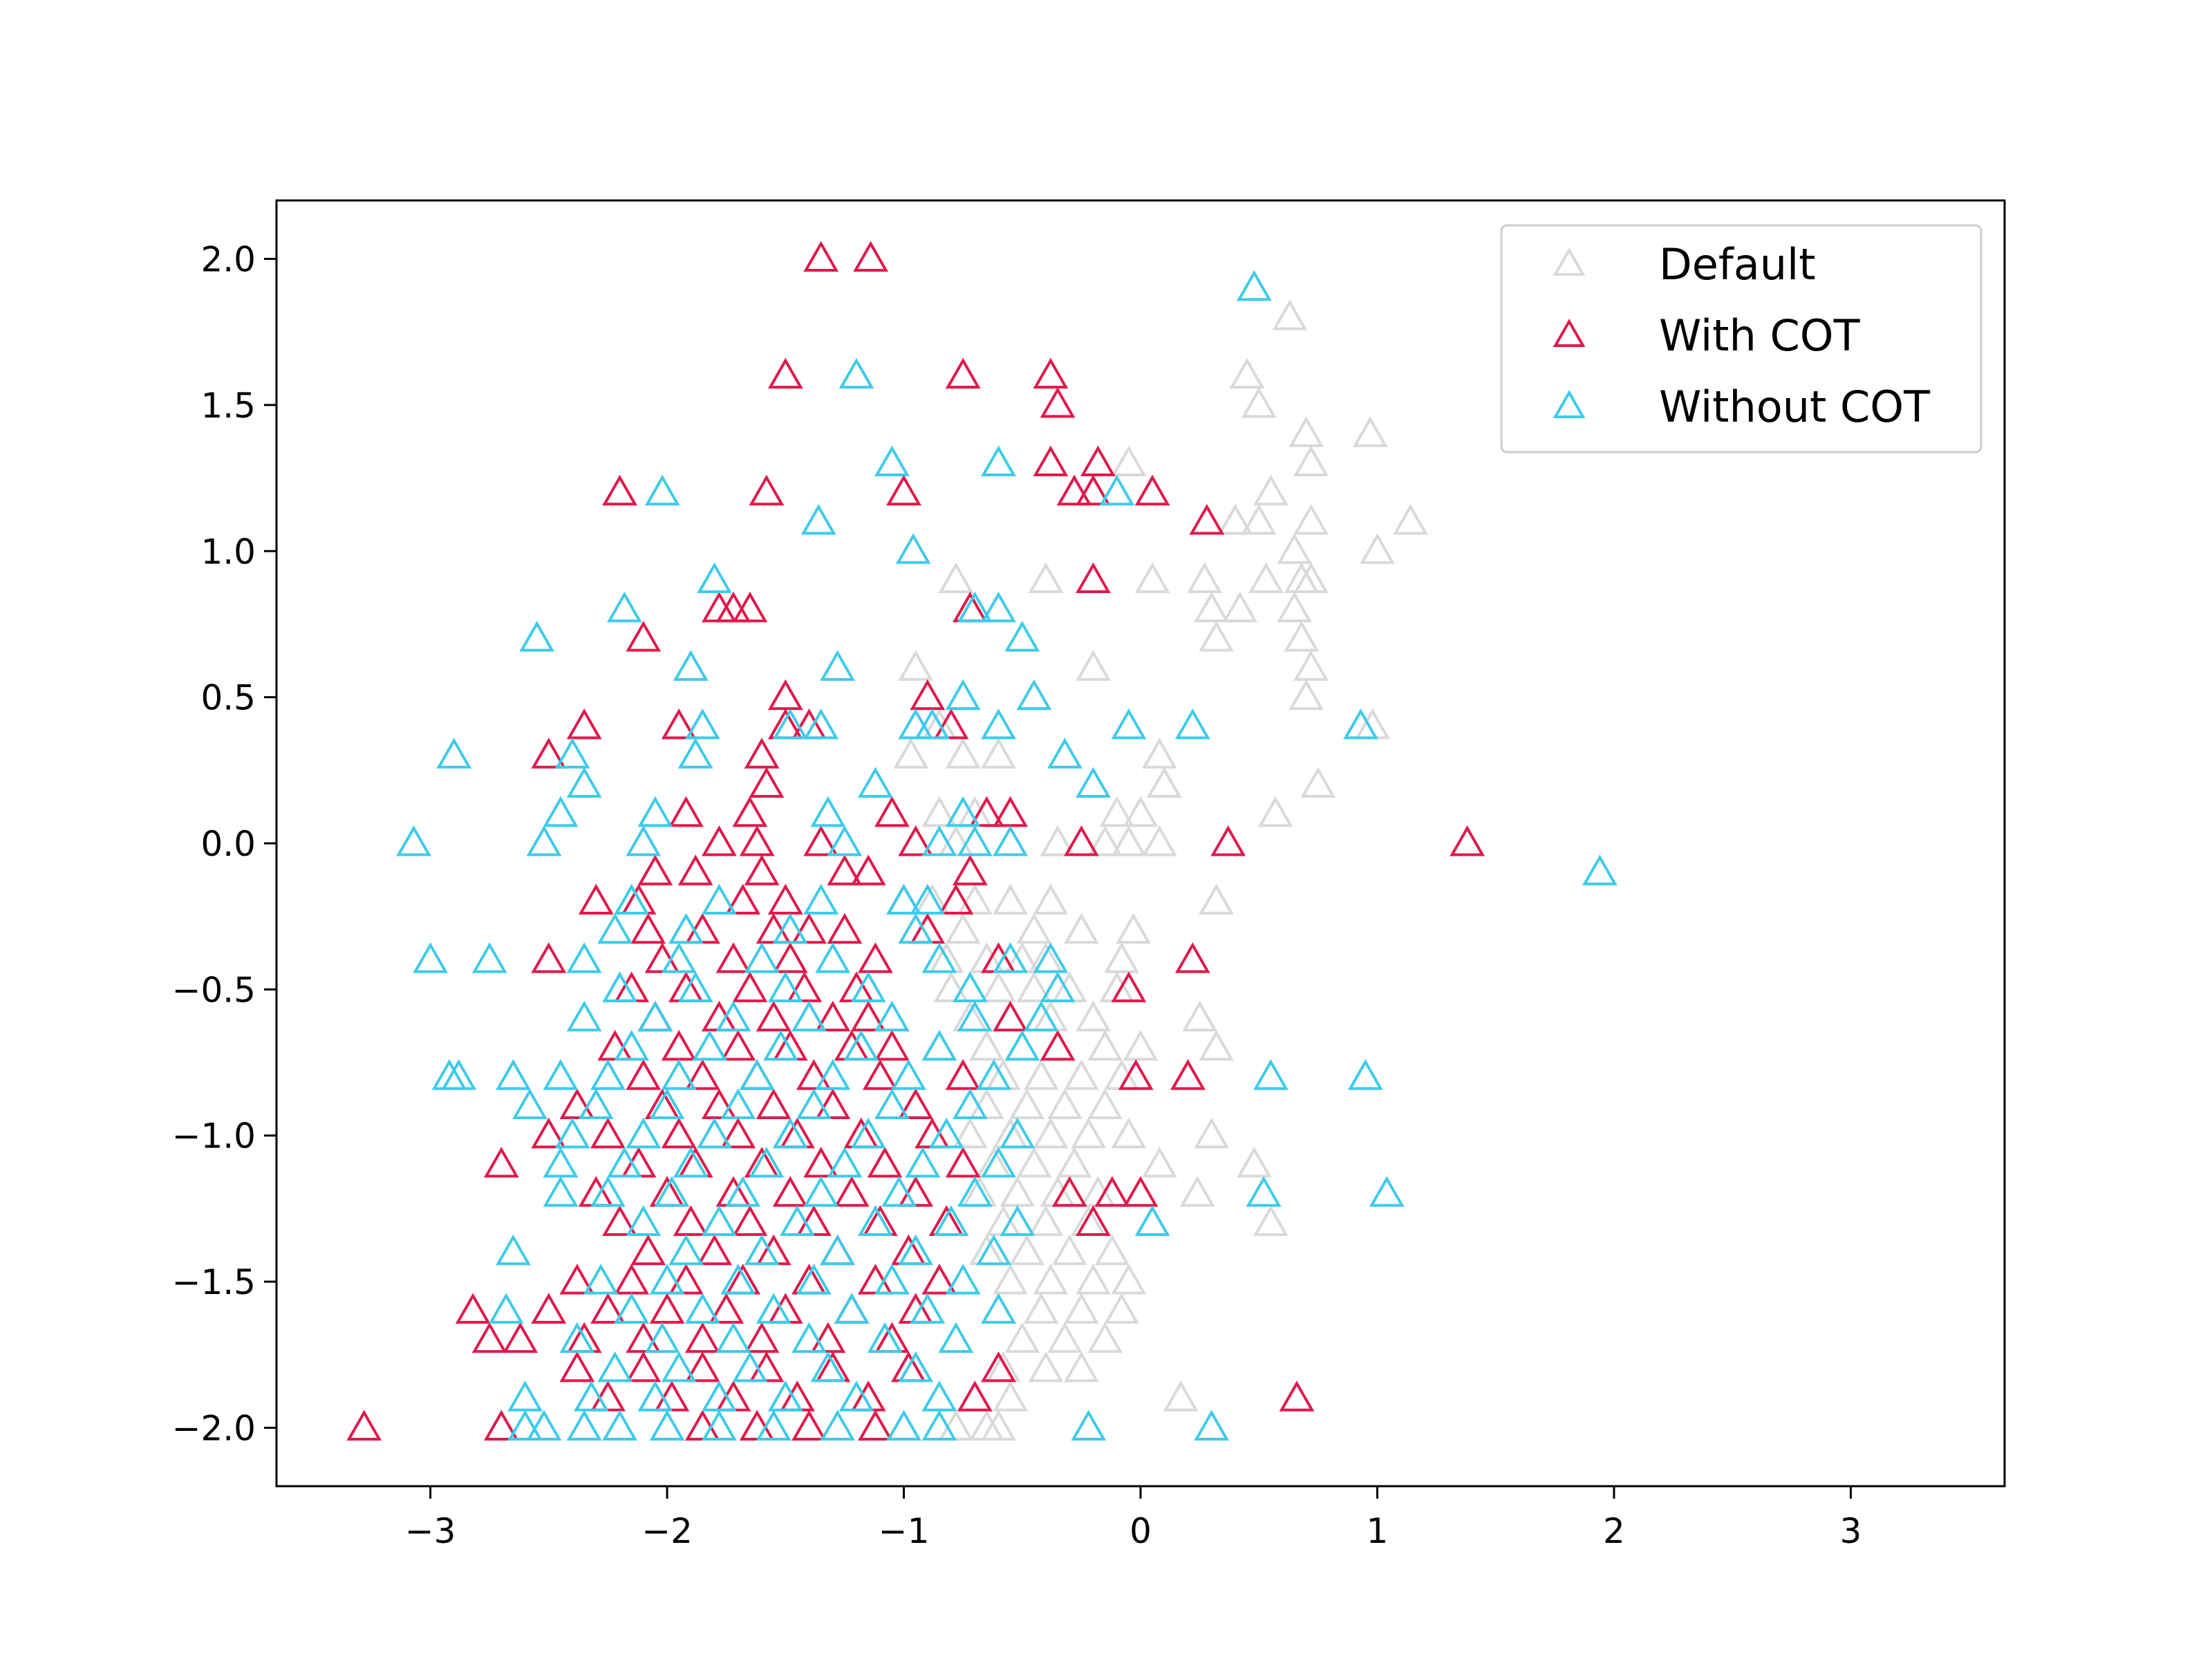 The height and width of the screenshot is (1659, 2212). I want to click on x-tick-label: 0, so click(1141, 1531).